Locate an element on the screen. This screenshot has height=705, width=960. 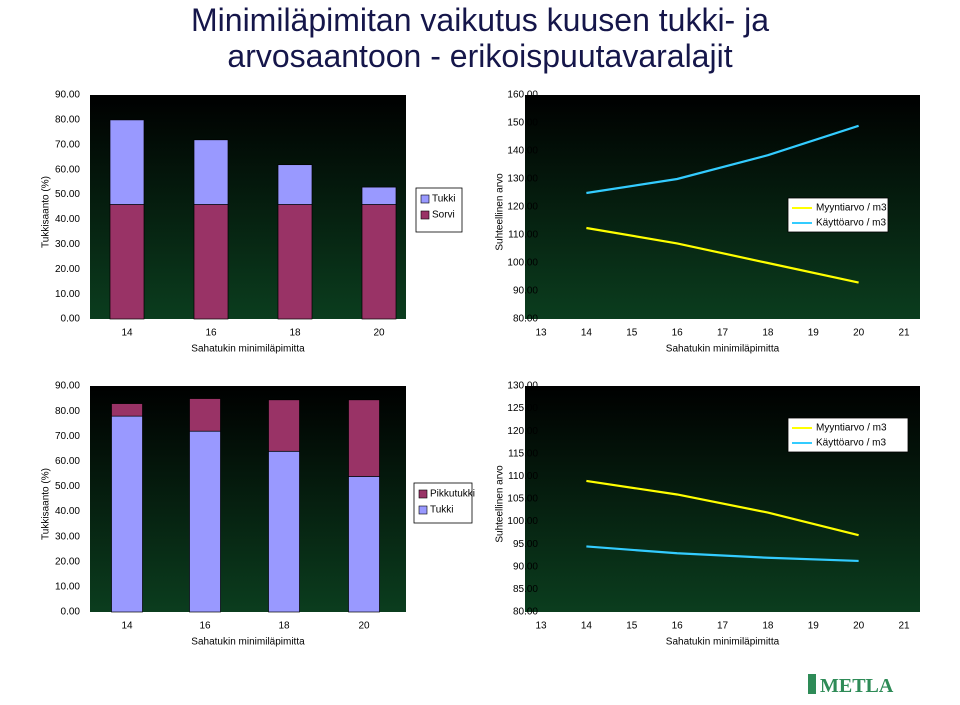
chart3-ytick-label: 80.00 is located at coordinates (525, 612).